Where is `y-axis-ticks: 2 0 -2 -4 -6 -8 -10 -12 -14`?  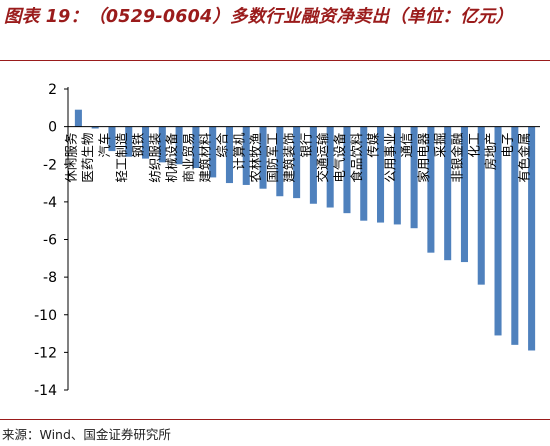
y-axis-ticks: 2 0 -2 -4 -6 -8 -10 -12 -14 is located at coordinates (51, 240).